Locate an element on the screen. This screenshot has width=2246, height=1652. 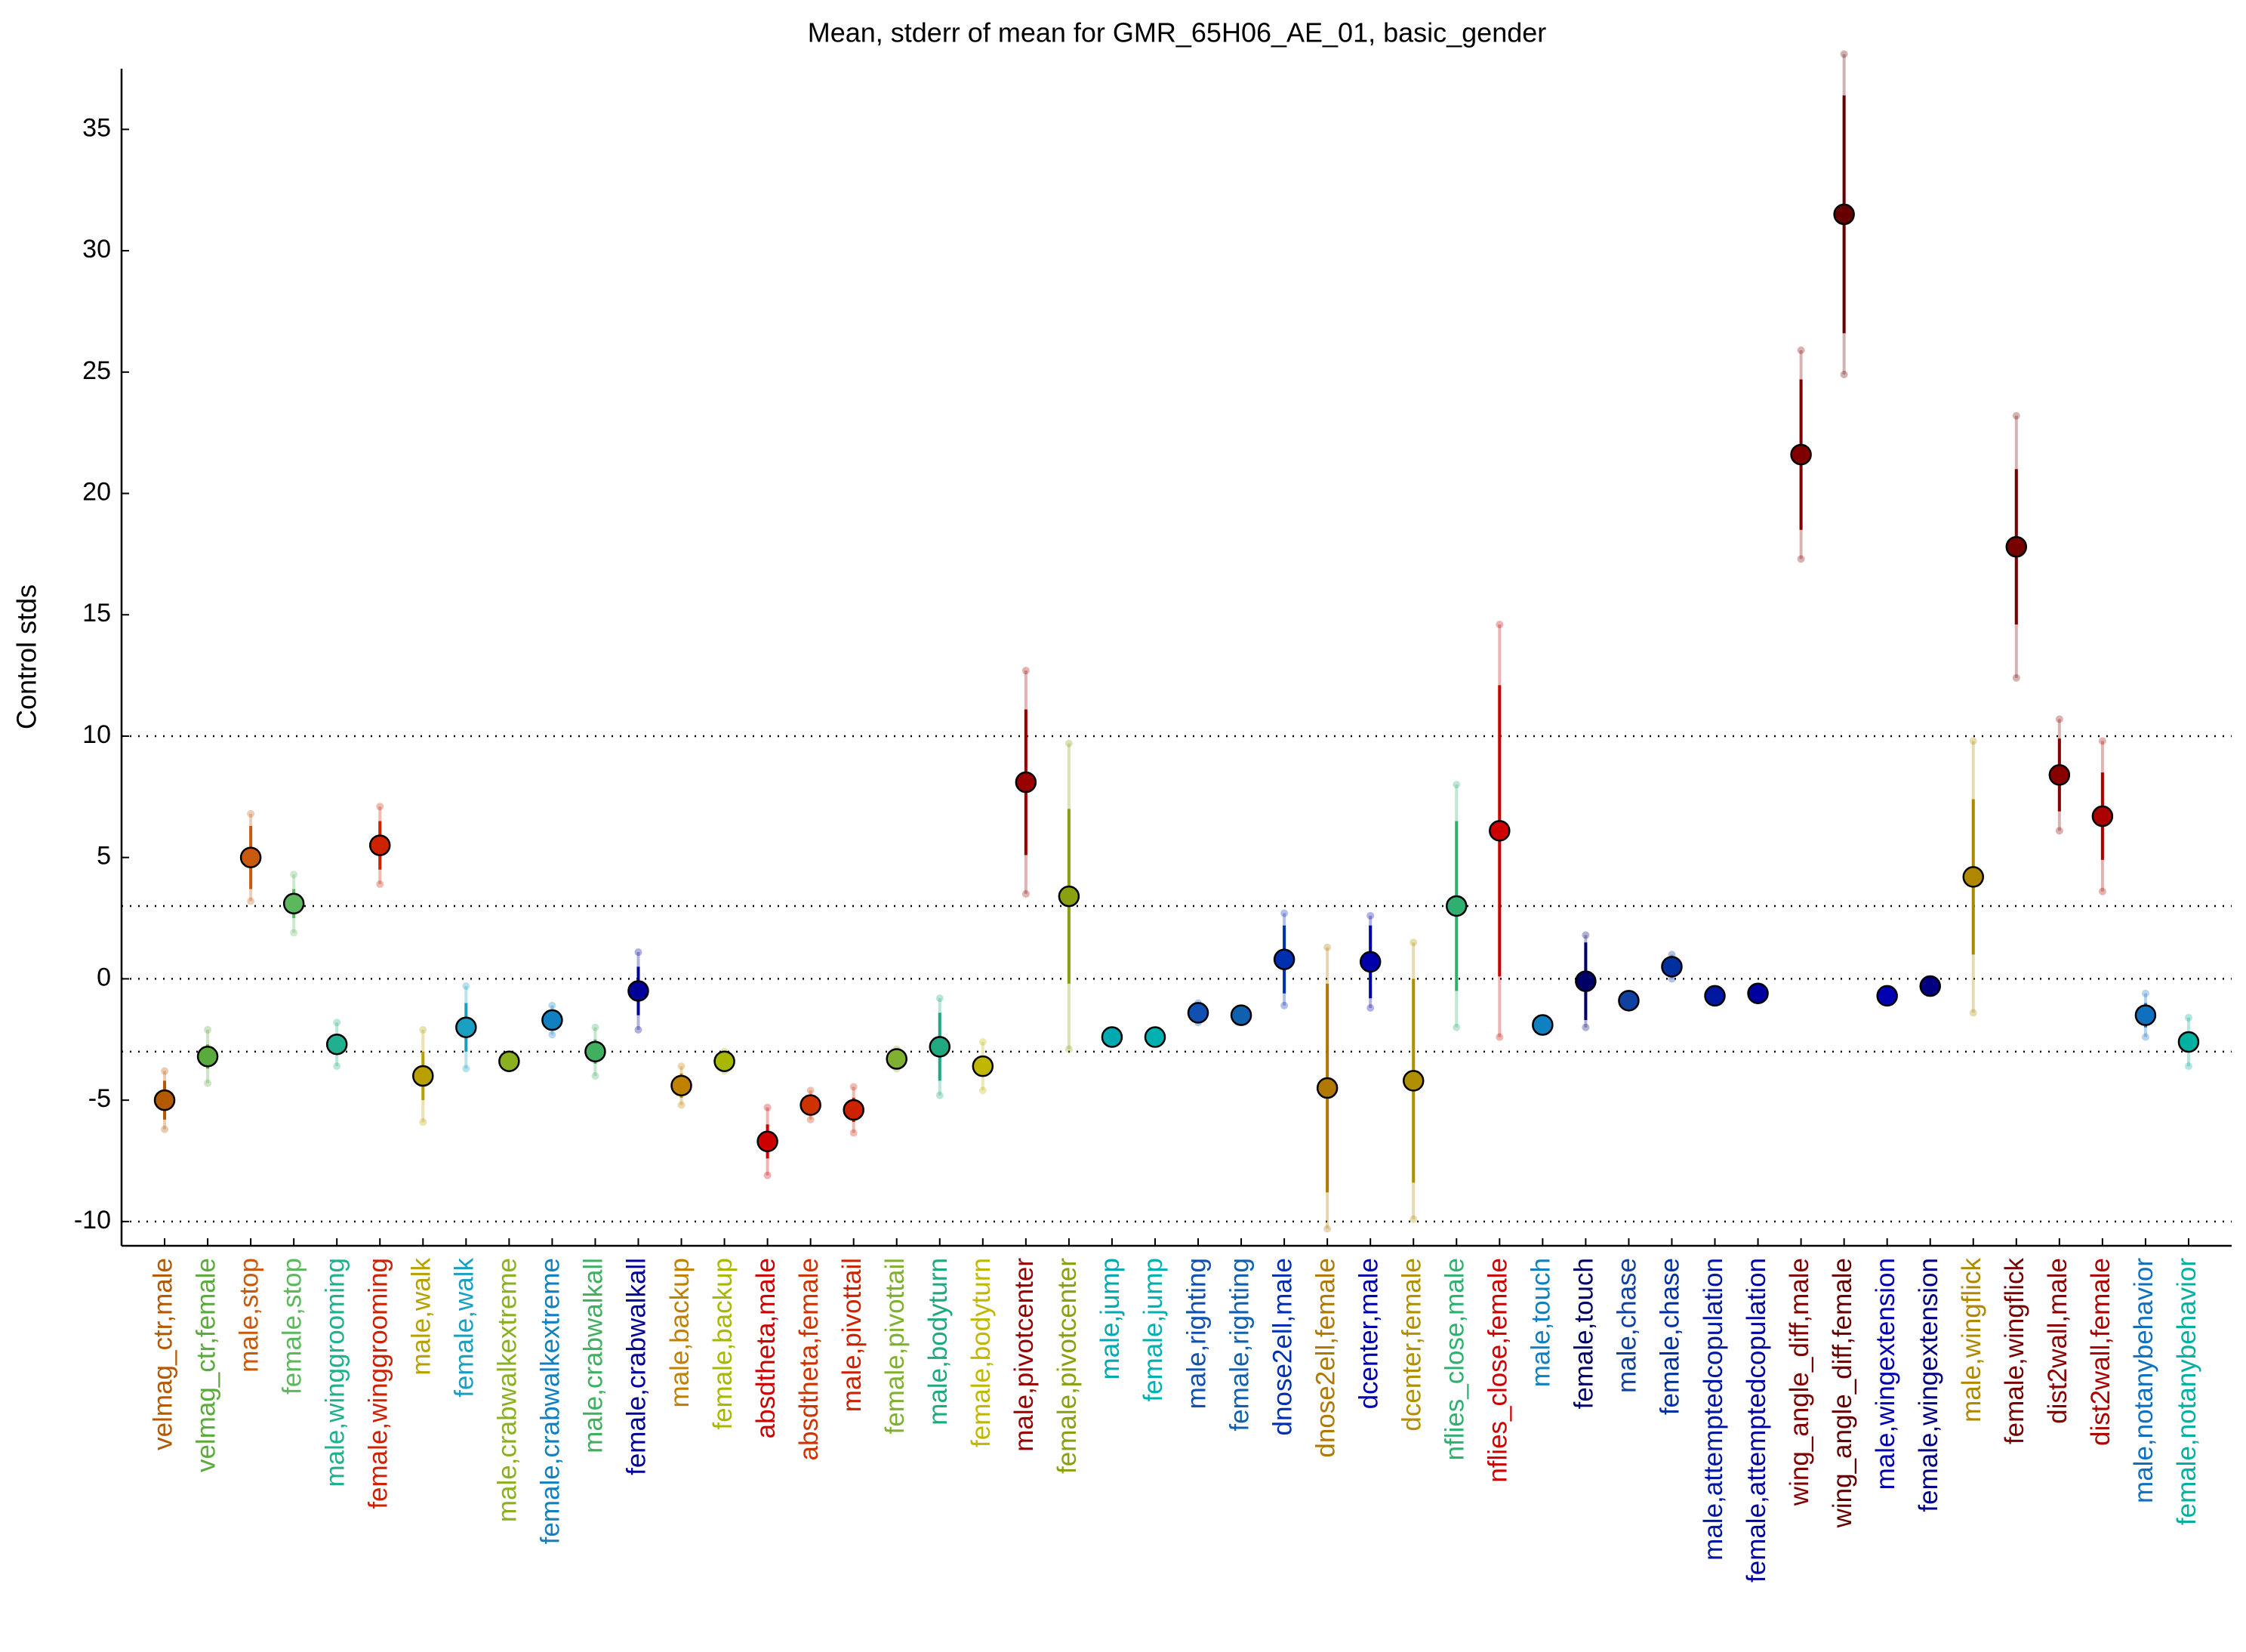
x-tick-label: female,pivotcenter is located at coordinates (1067, 1366).